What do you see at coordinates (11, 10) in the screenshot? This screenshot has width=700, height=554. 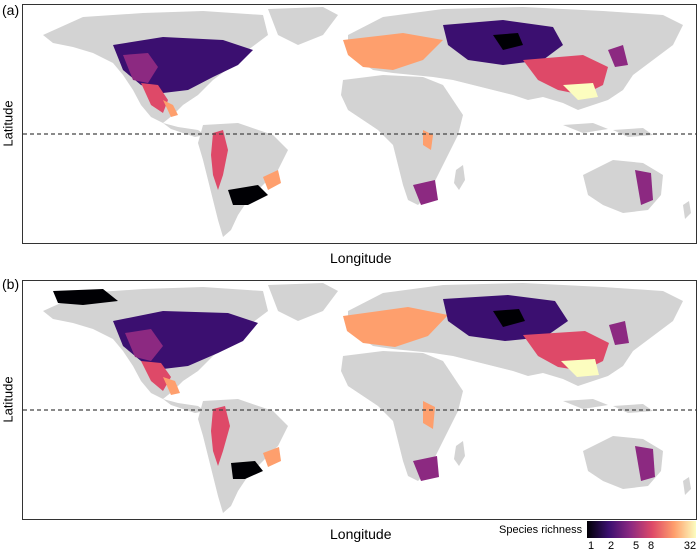 I see `panel-label-a: (a)` at bounding box center [11, 10].